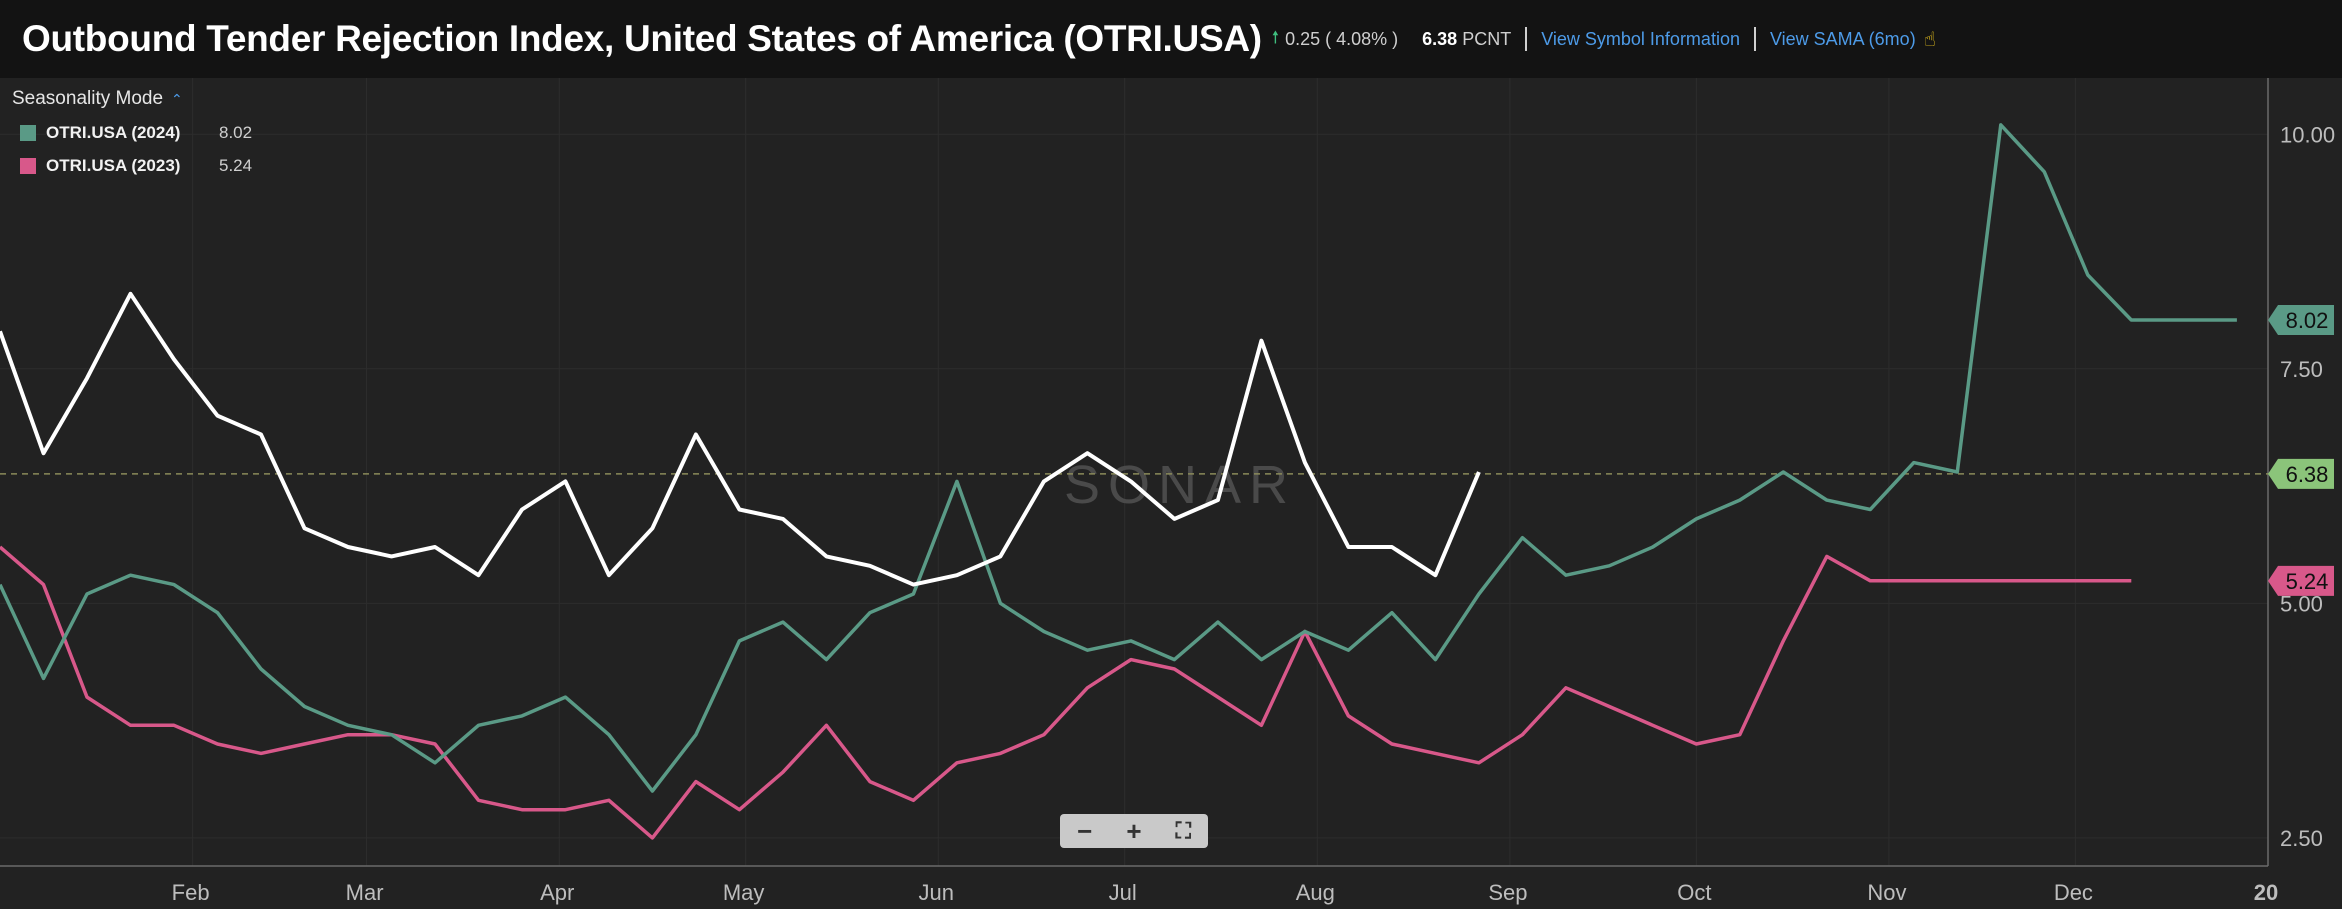 The width and height of the screenshot is (2342, 909). What do you see at coordinates (236, 165) in the screenshot?
I see `legend-value-2023: 5.24` at bounding box center [236, 165].